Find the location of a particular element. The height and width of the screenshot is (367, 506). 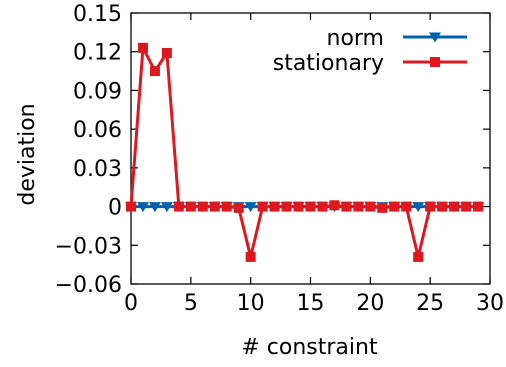

legend-marker-norm is located at coordinates (435, 37).